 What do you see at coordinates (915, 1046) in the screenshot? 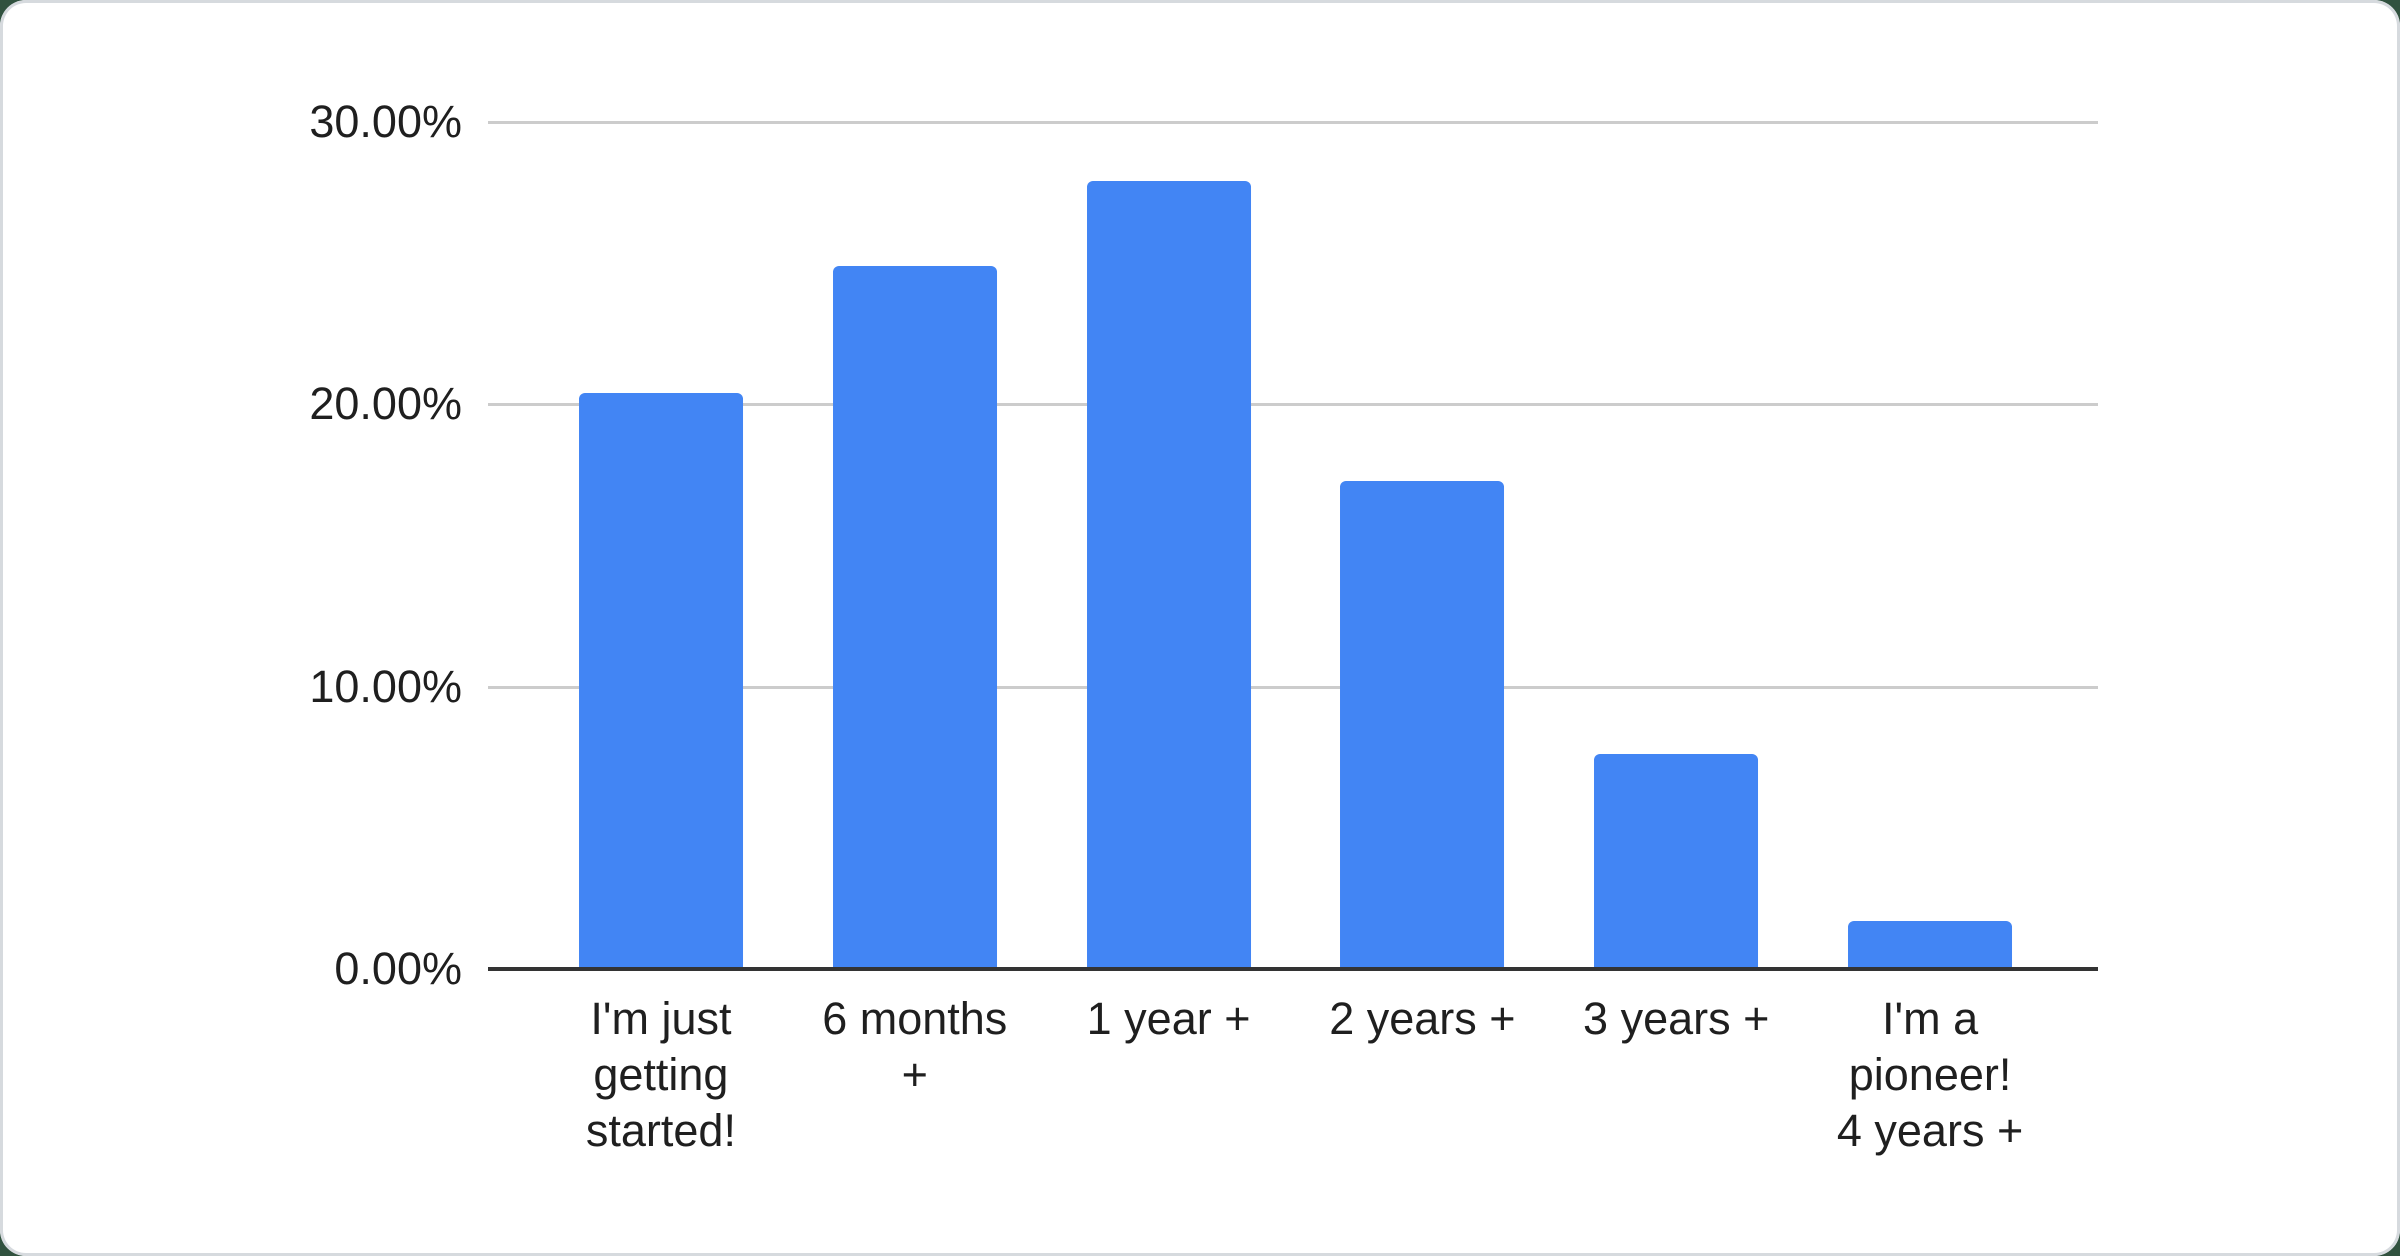
I see `x-axis-category-label: 6 months +` at bounding box center [915, 1046].